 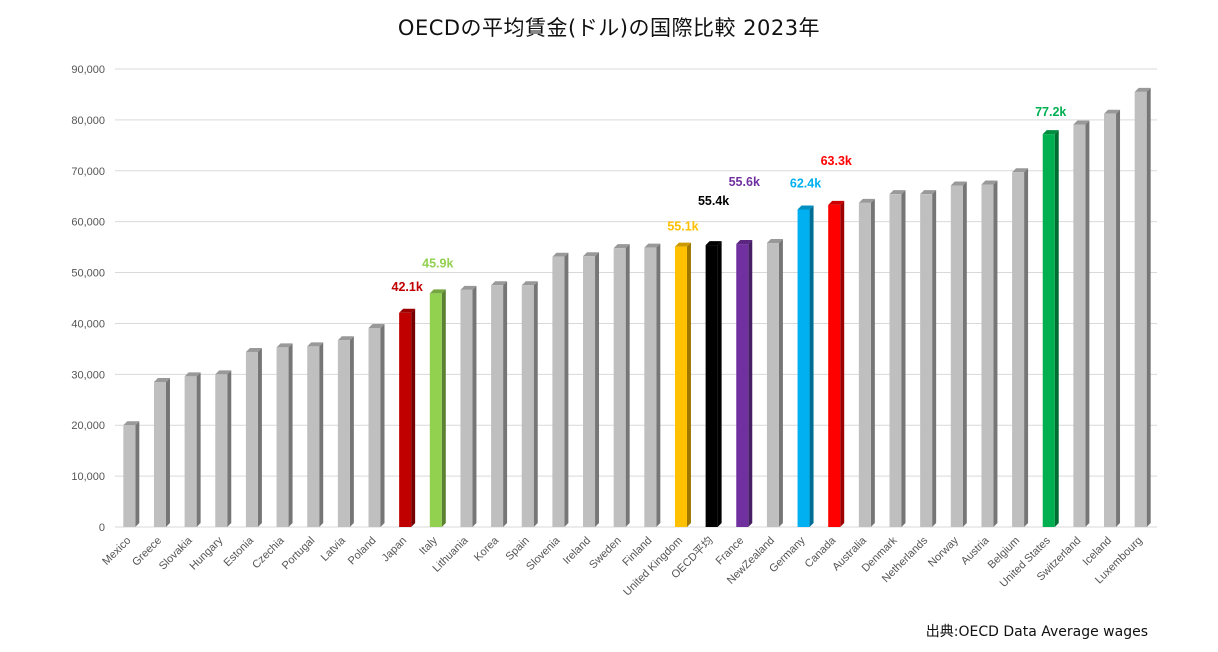 What do you see at coordinates (334, 549) in the screenshot?
I see `x-tick-label: Latvia` at bounding box center [334, 549].